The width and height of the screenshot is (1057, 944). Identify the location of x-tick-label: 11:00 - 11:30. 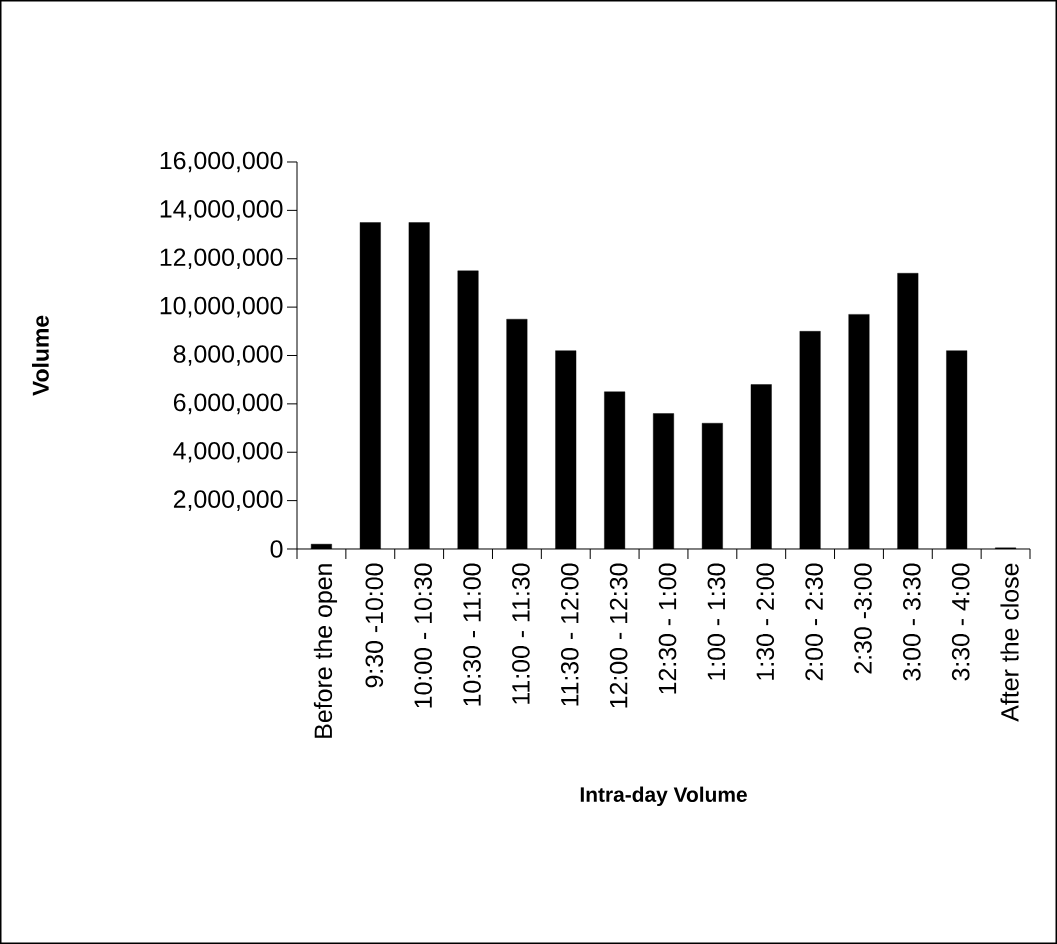
(521, 633).